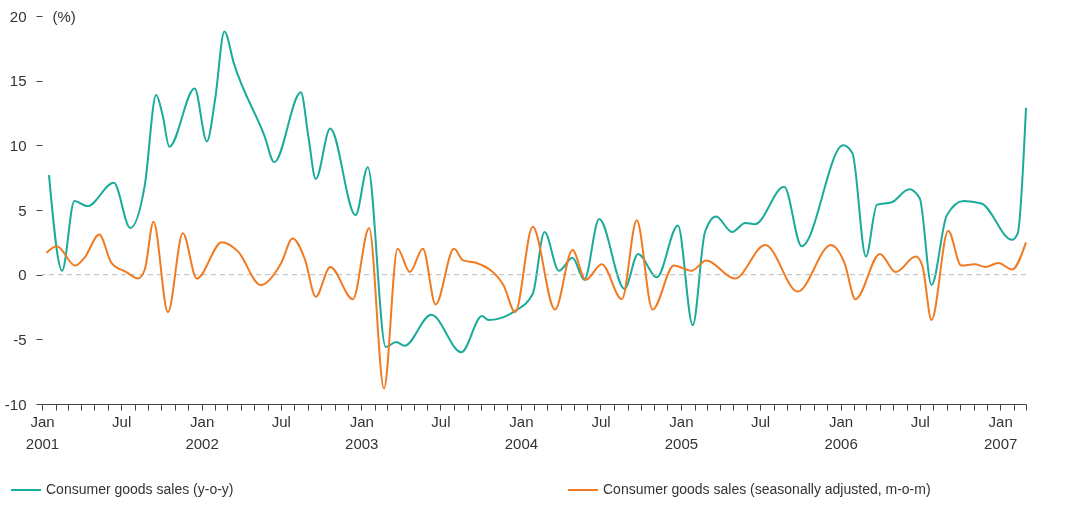 This screenshot has width=1070, height=507. Describe the element at coordinates (64, 16) in the screenshot. I see `y-axis-title: (%)` at that location.